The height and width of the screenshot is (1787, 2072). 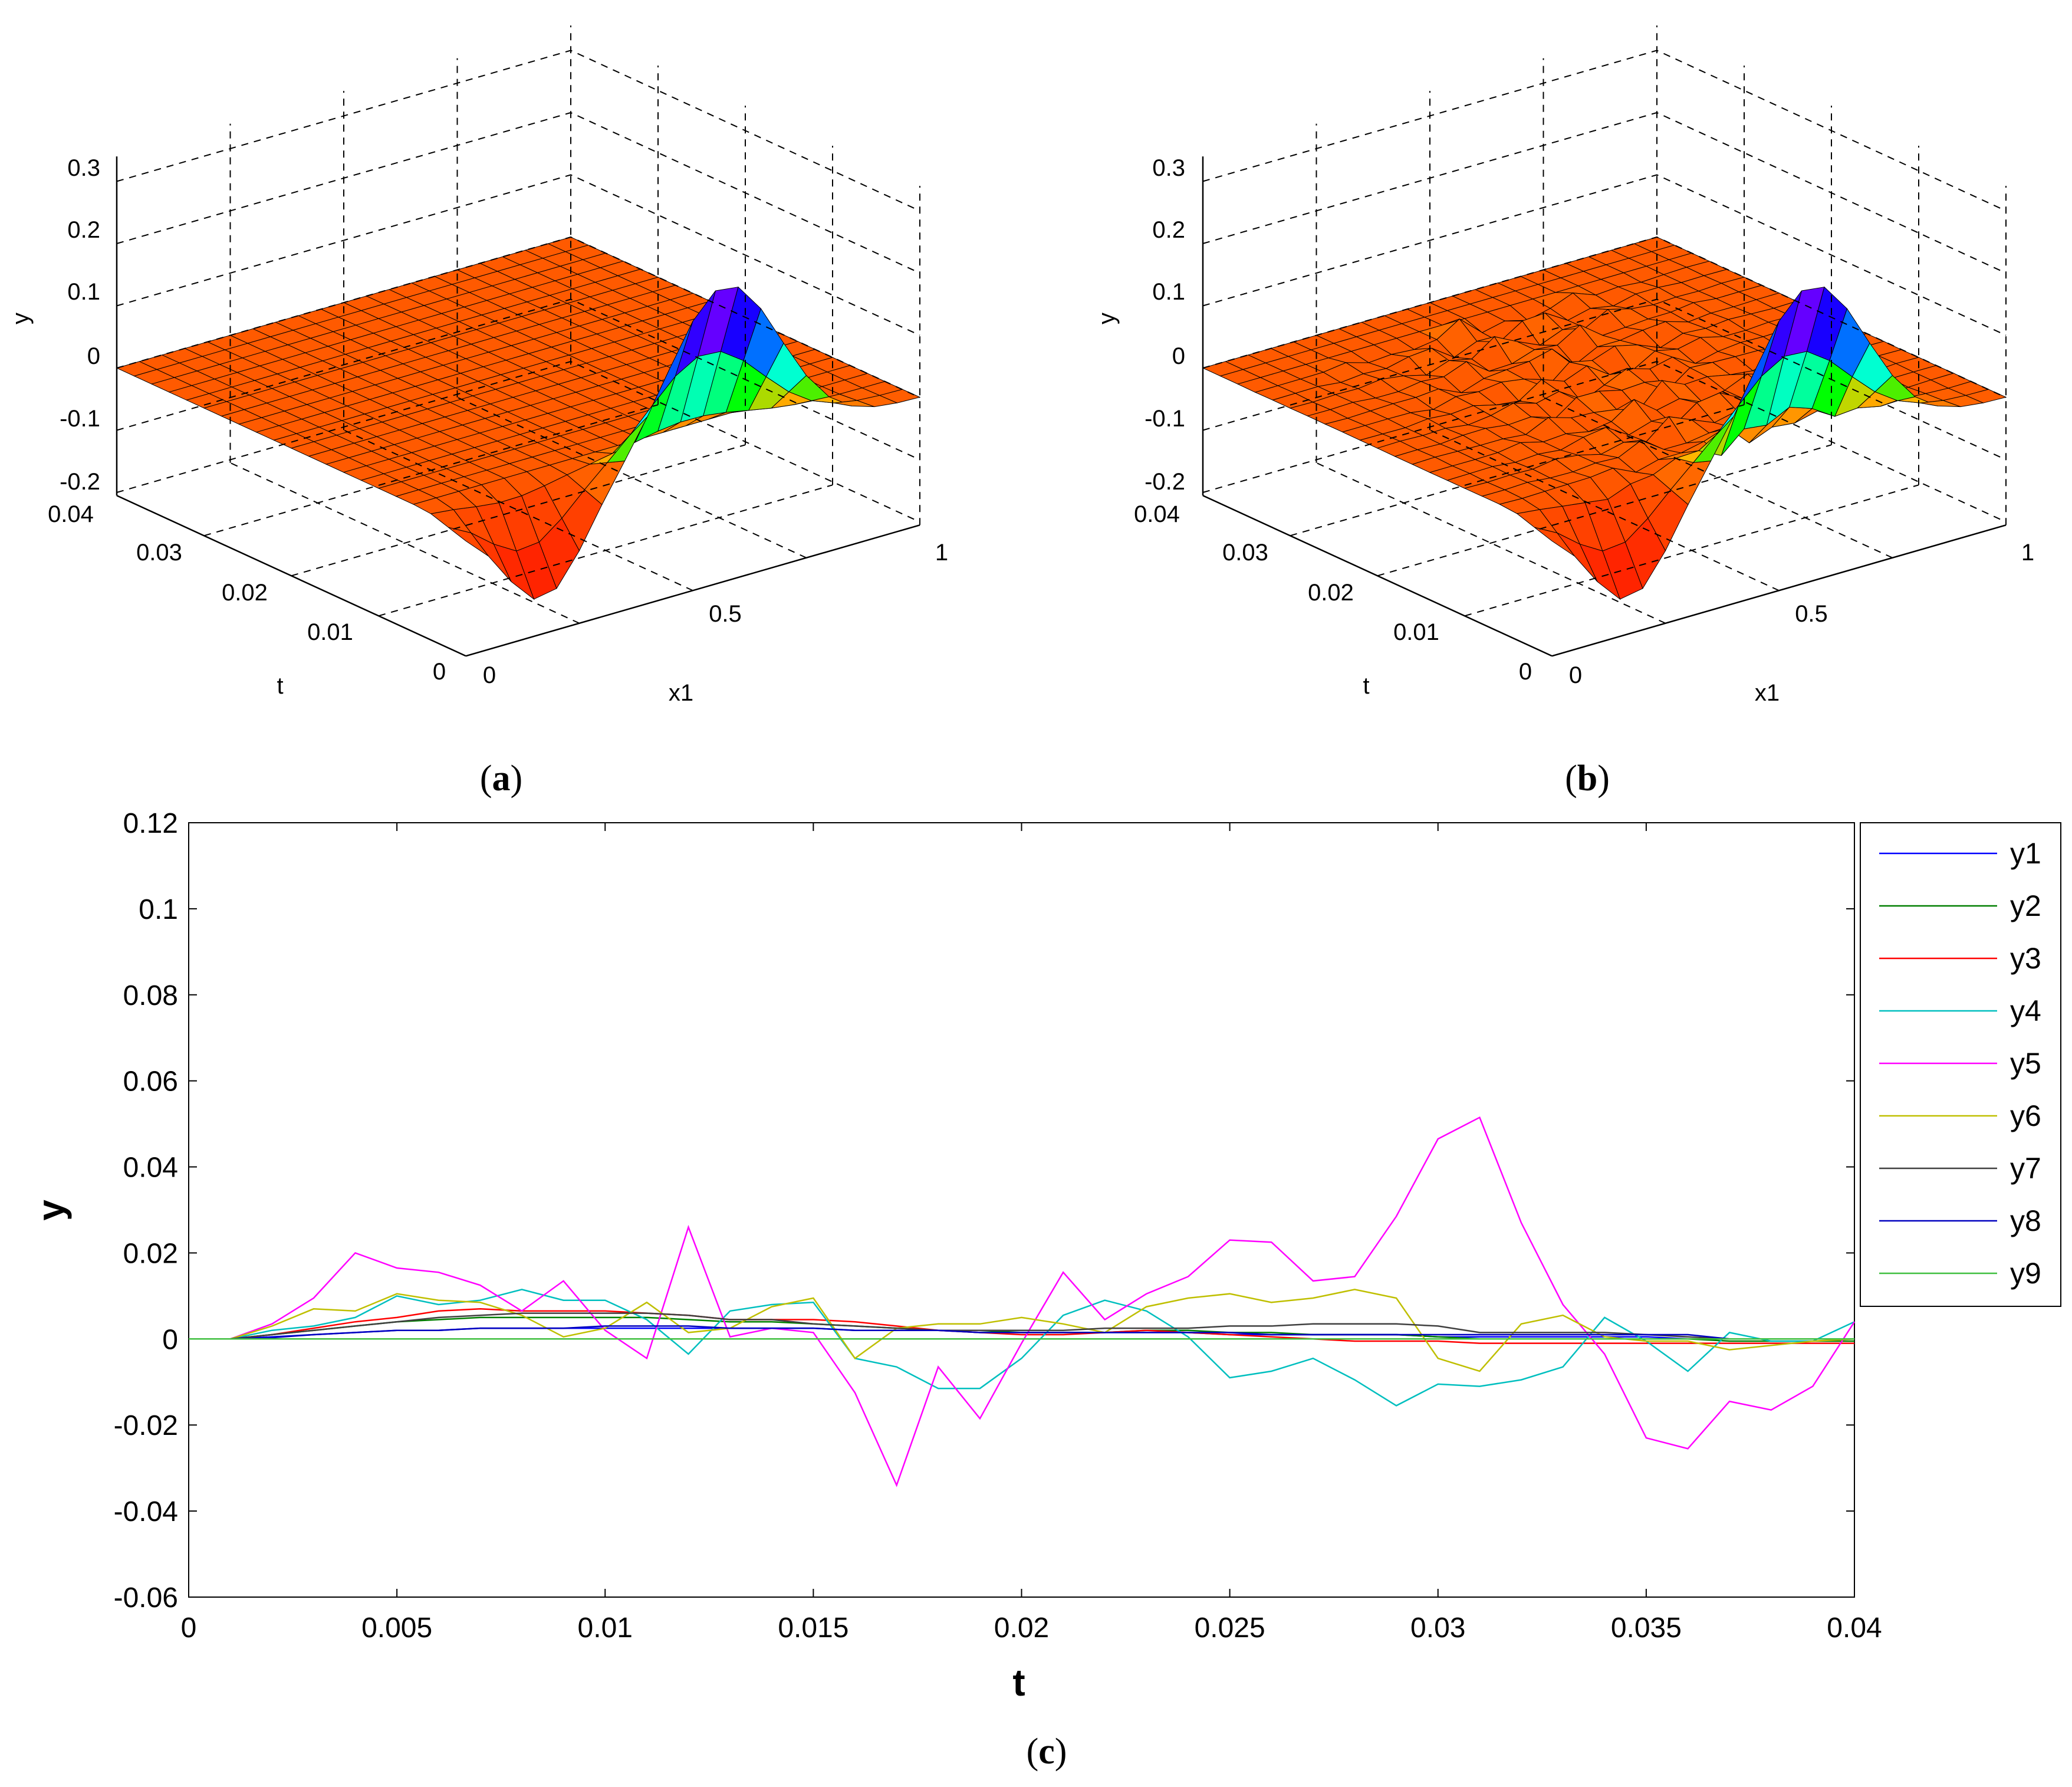 What do you see at coordinates (330, 632) in the screenshot?
I see `t-tick-a-3: 0.01` at bounding box center [330, 632].